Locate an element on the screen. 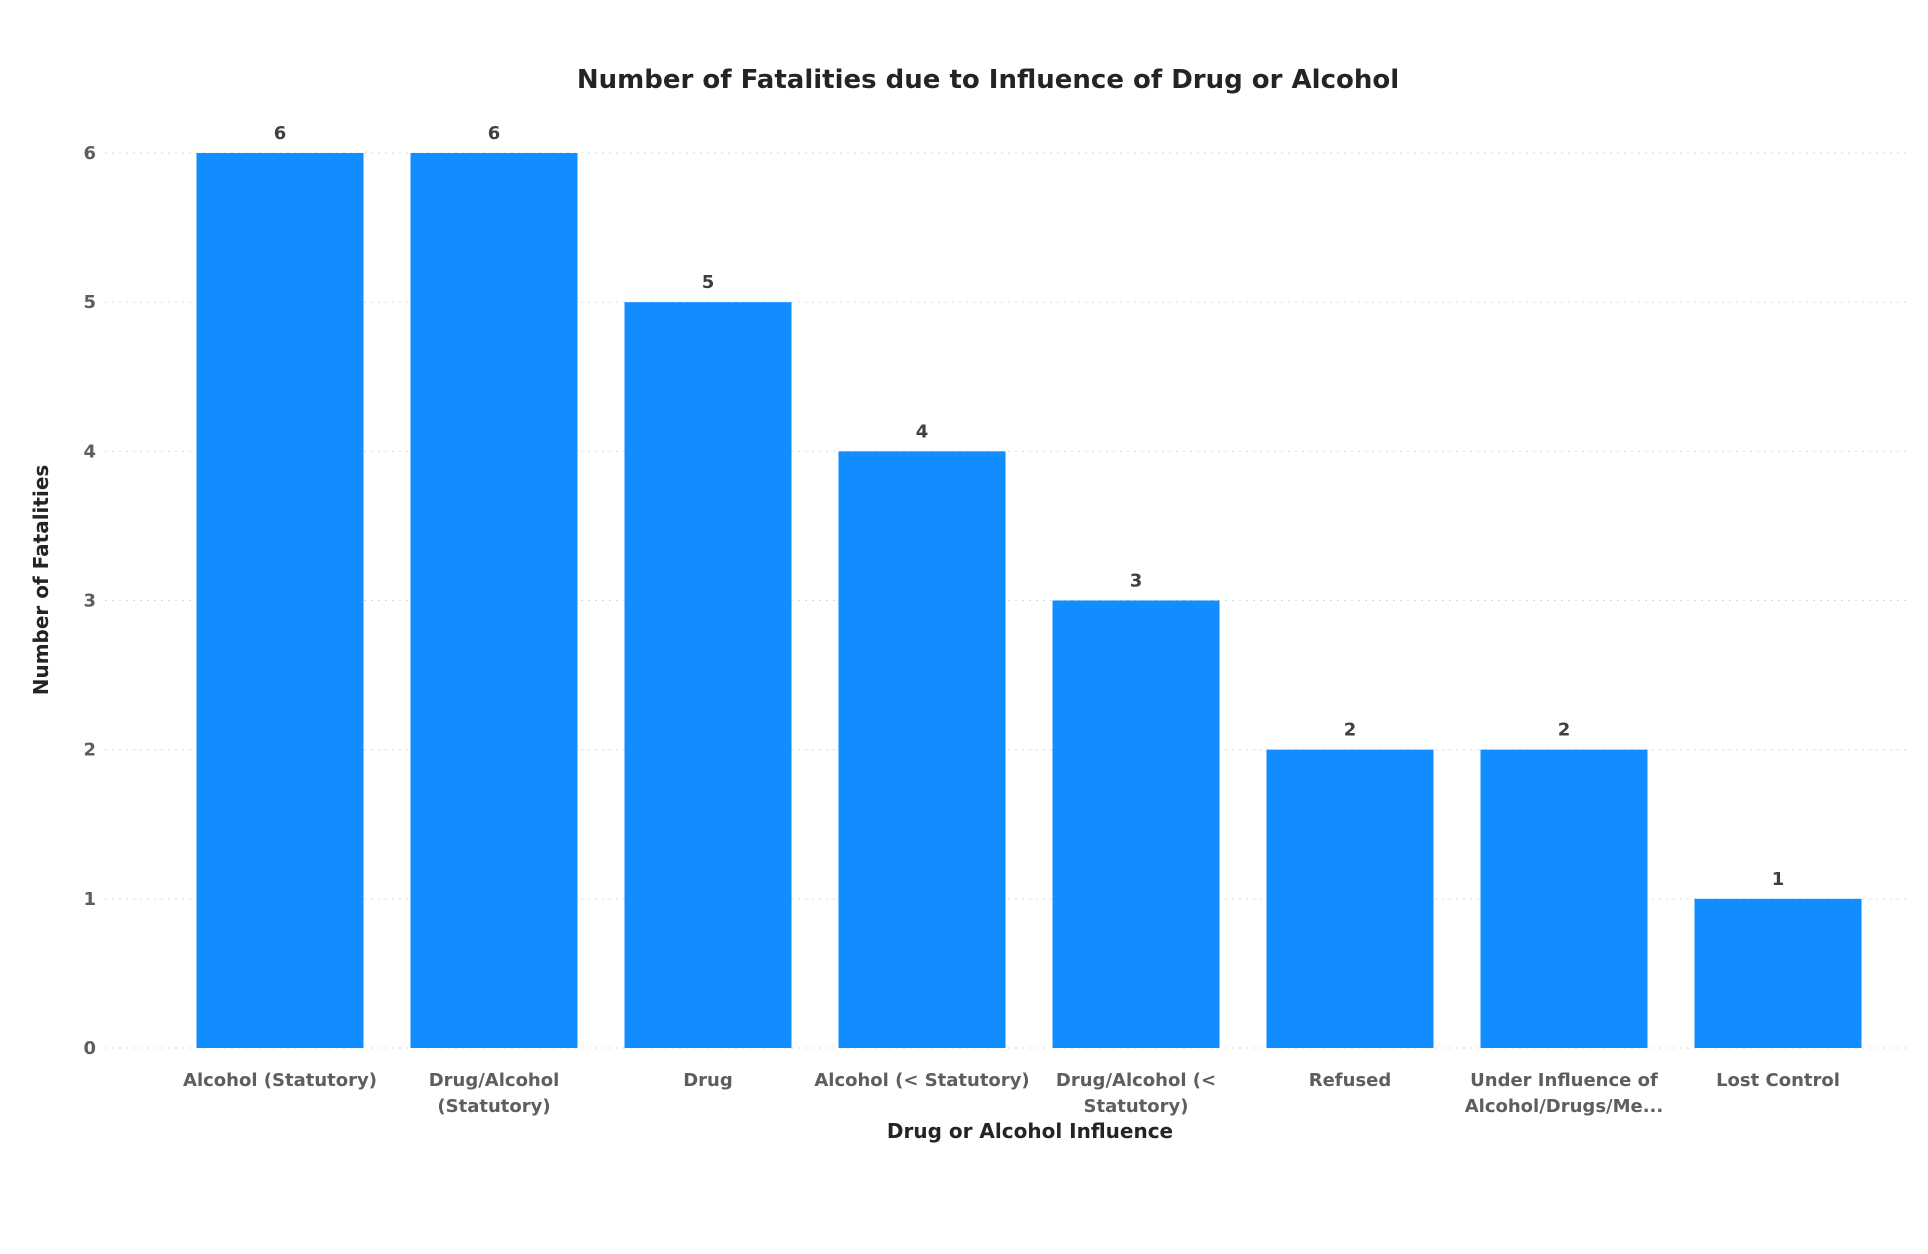 Image resolution: width=1928 pixels, height=1254 pixels. x-tick-label: Alcohol (Statutory) is located at coordinates (280, 1080).